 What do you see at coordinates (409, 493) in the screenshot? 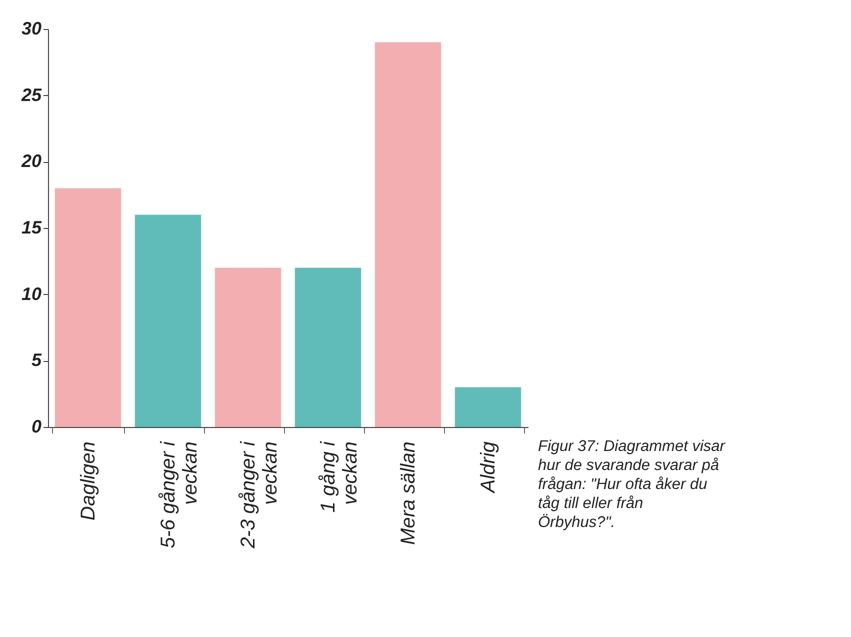
I see `x-tick-label: Mera sällan` at bounding box center [409, 493].